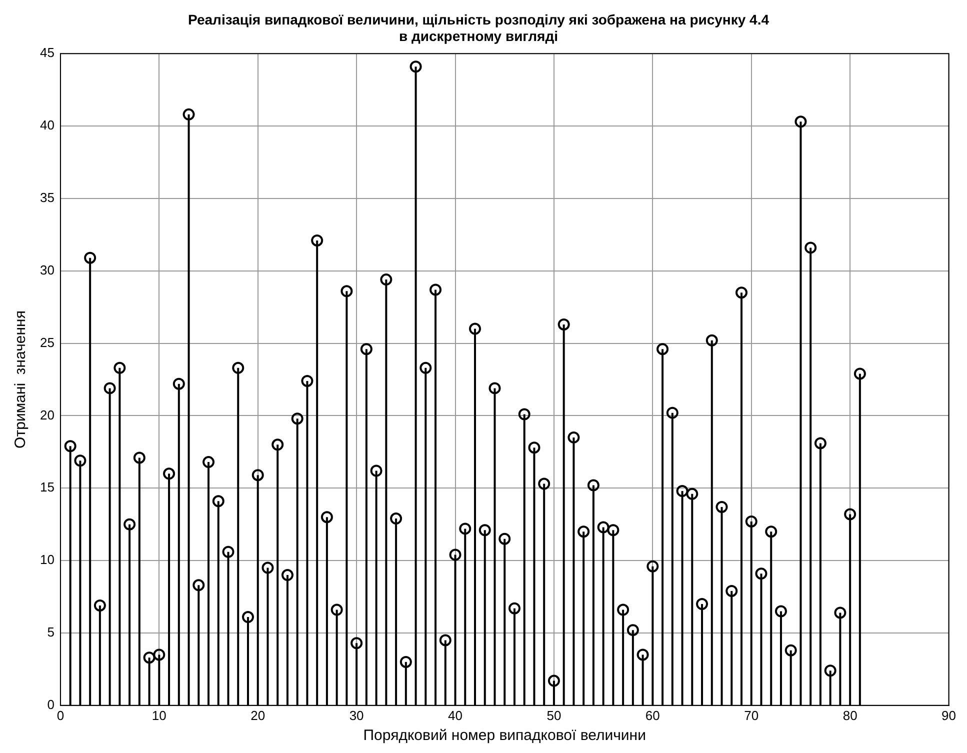 Image resolution: width=967 pixels, height=753 pixels. What do you see at coordinates (47, 270) in the screenshot?
I see `y-tick-label: 30` at bounding box center [47, 270].